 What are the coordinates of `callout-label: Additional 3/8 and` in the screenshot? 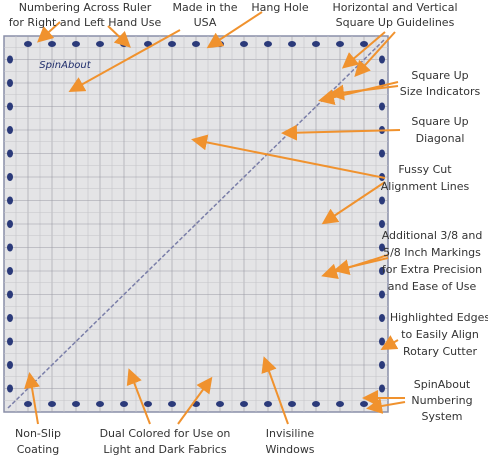 It's located at (432, 235).